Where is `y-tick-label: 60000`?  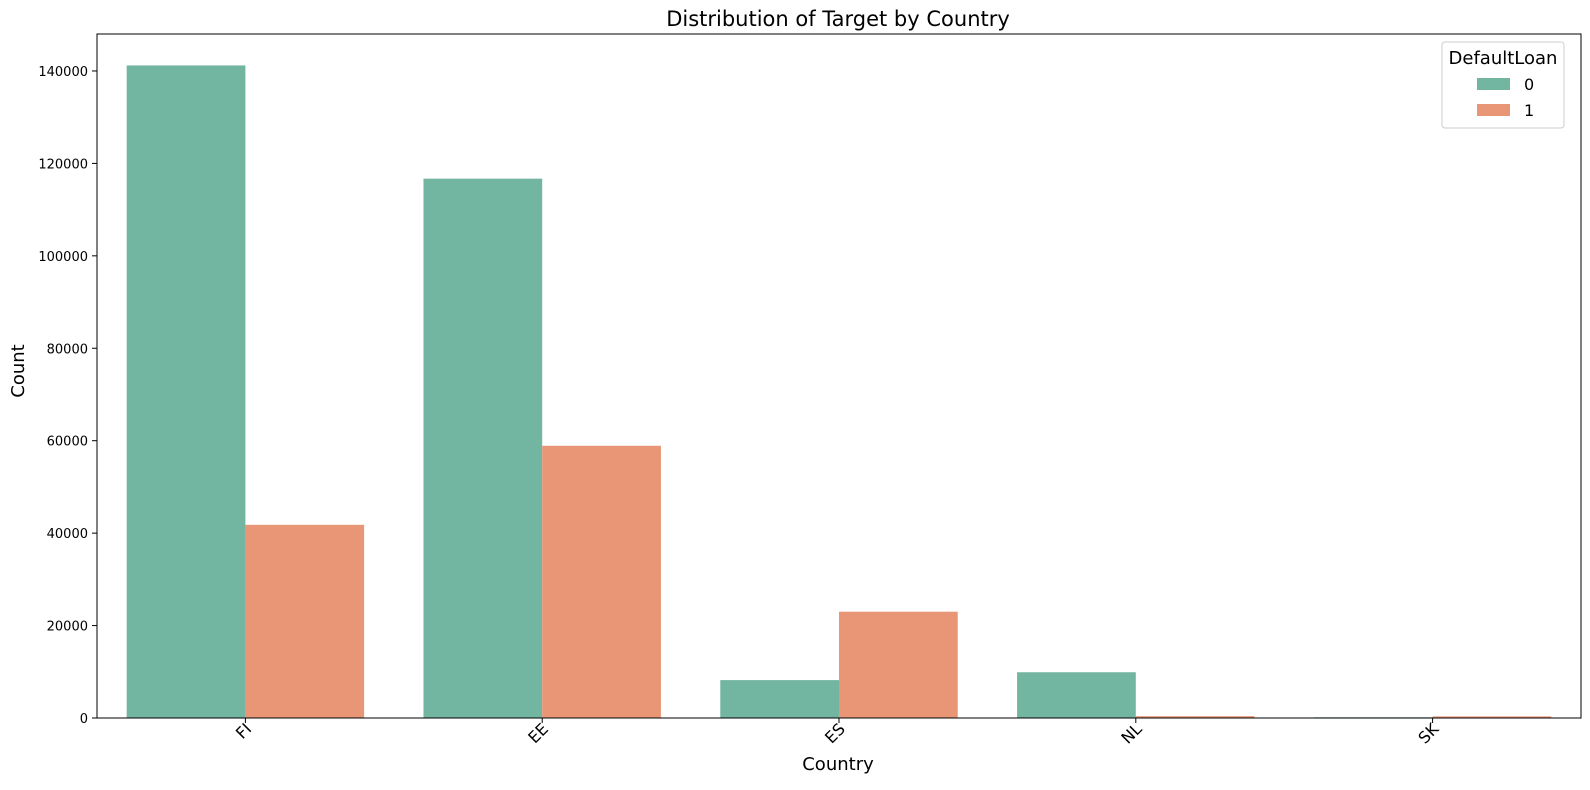
y-tick-label: 60000 is located at coordinates (67, 442).